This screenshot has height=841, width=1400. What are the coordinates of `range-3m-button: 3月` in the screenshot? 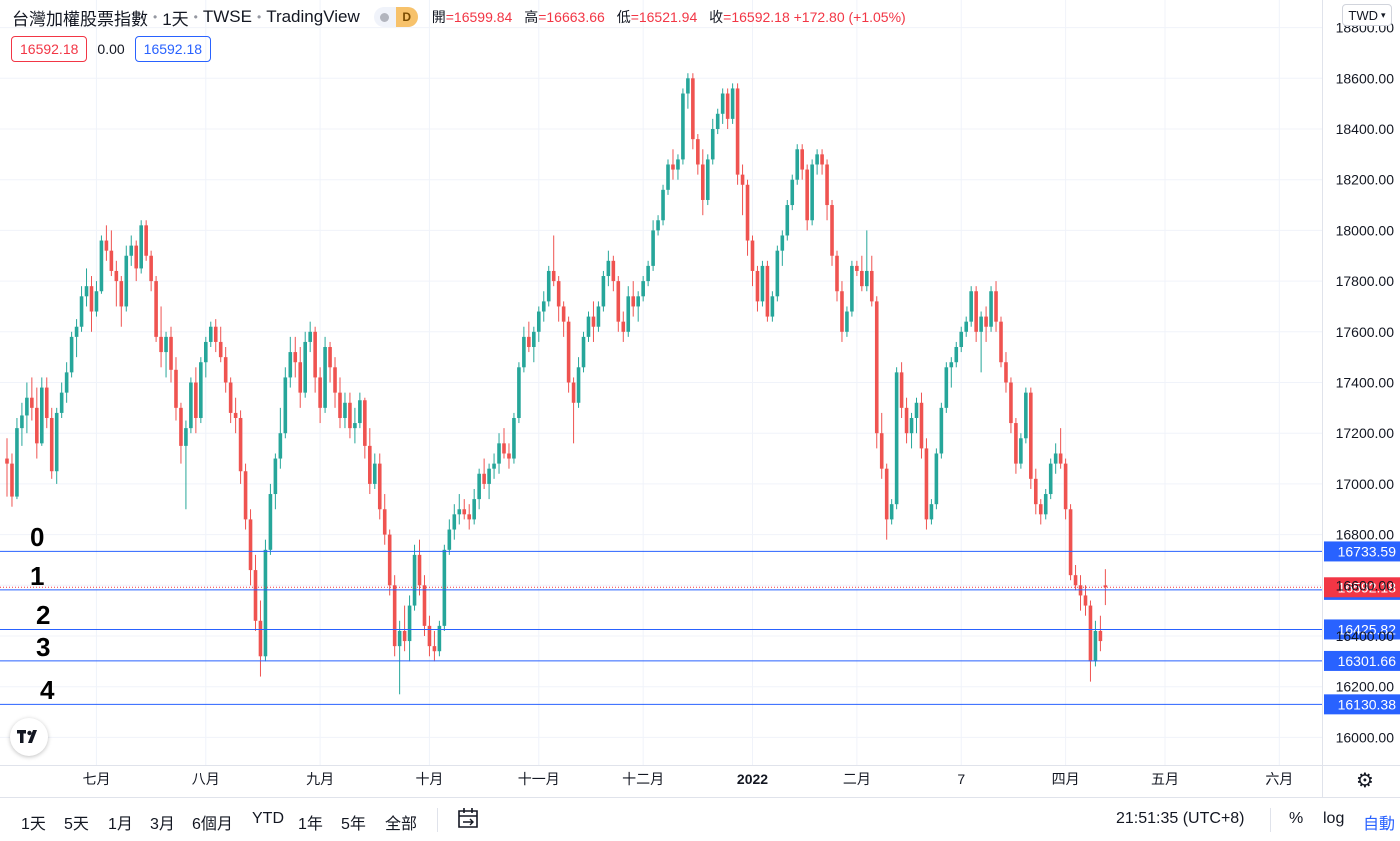 It's located at (162, 824).